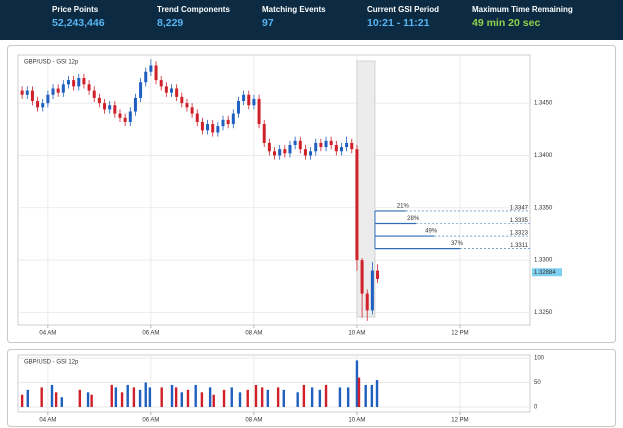 This screenshot has width=623, height=428. Describe the element at coordinates (457, 244) in the screenshot. I see `projection-percent: 37%` at that location.